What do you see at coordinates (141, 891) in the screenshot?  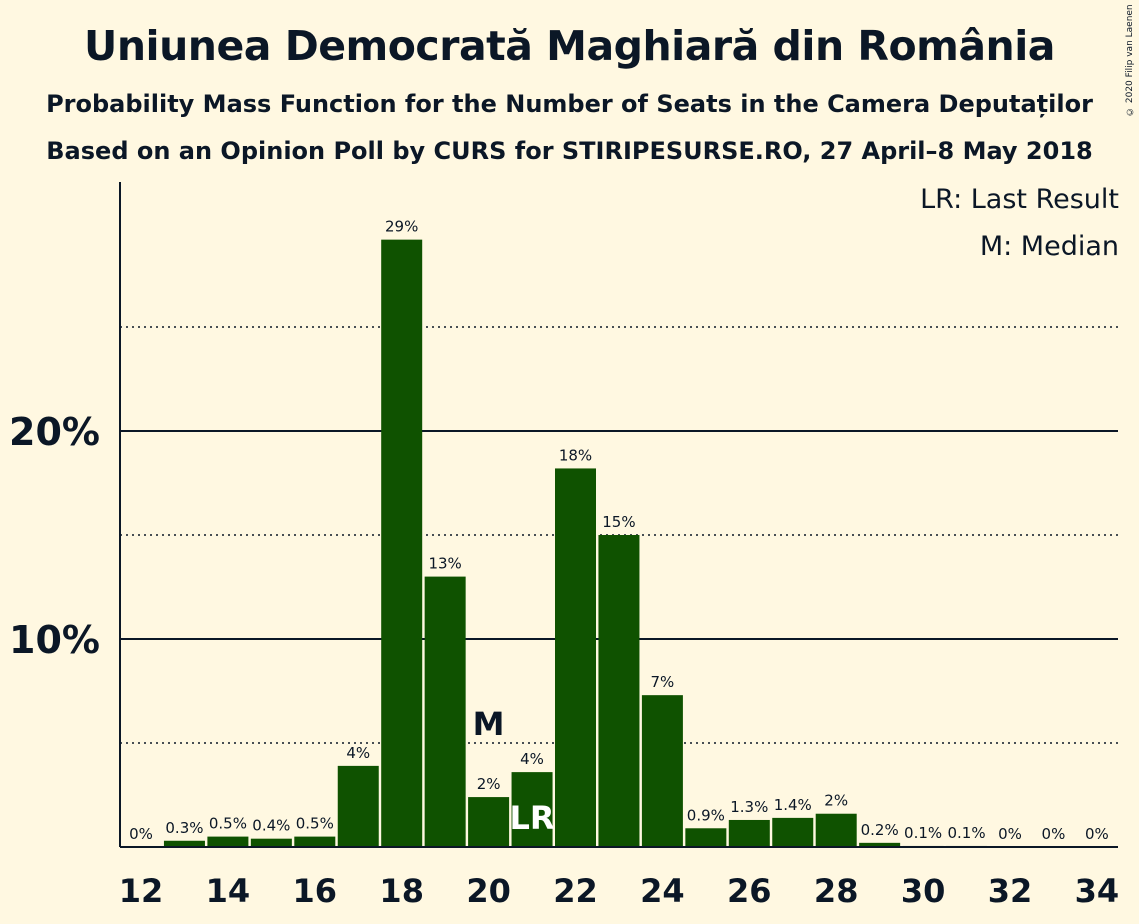 I see `x-tick-label: 12` at bounding box center [141, 891].